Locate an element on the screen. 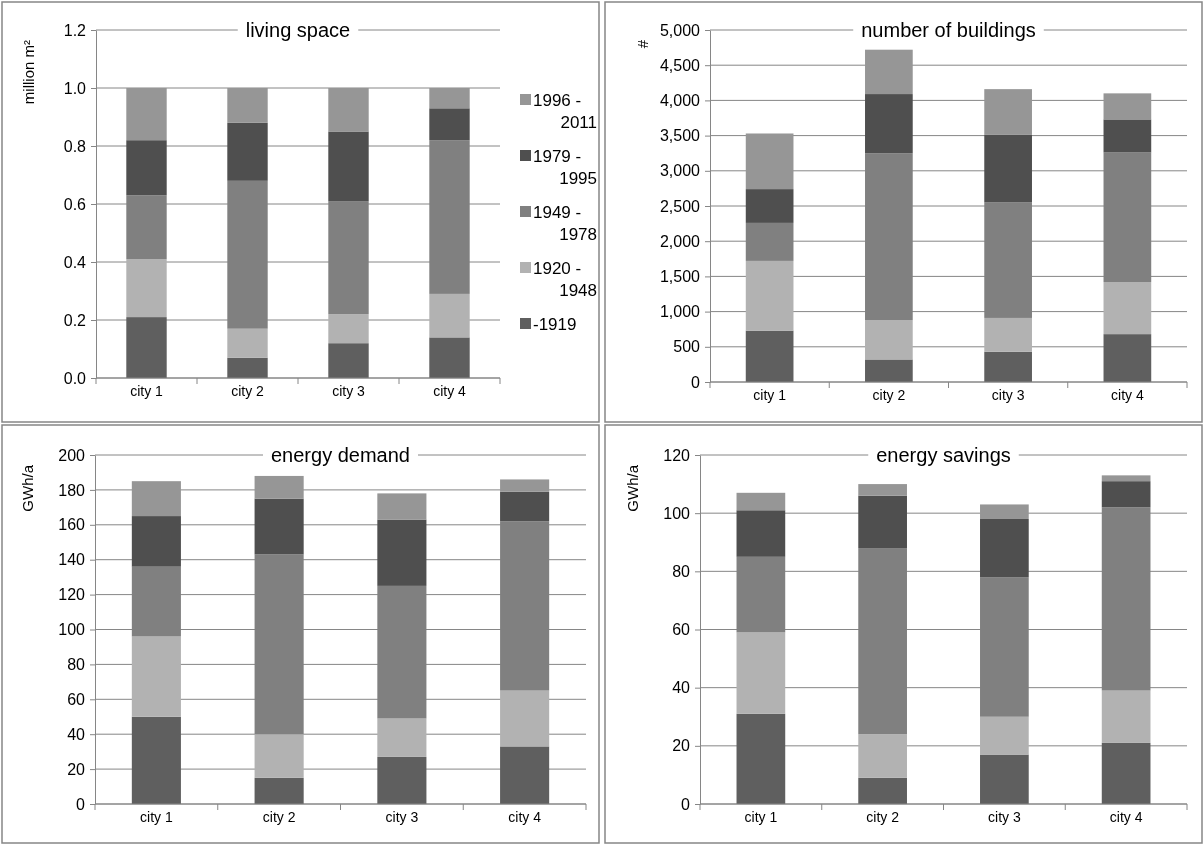  y-tick-label: 1.2 is located at coordinates (75, 30).